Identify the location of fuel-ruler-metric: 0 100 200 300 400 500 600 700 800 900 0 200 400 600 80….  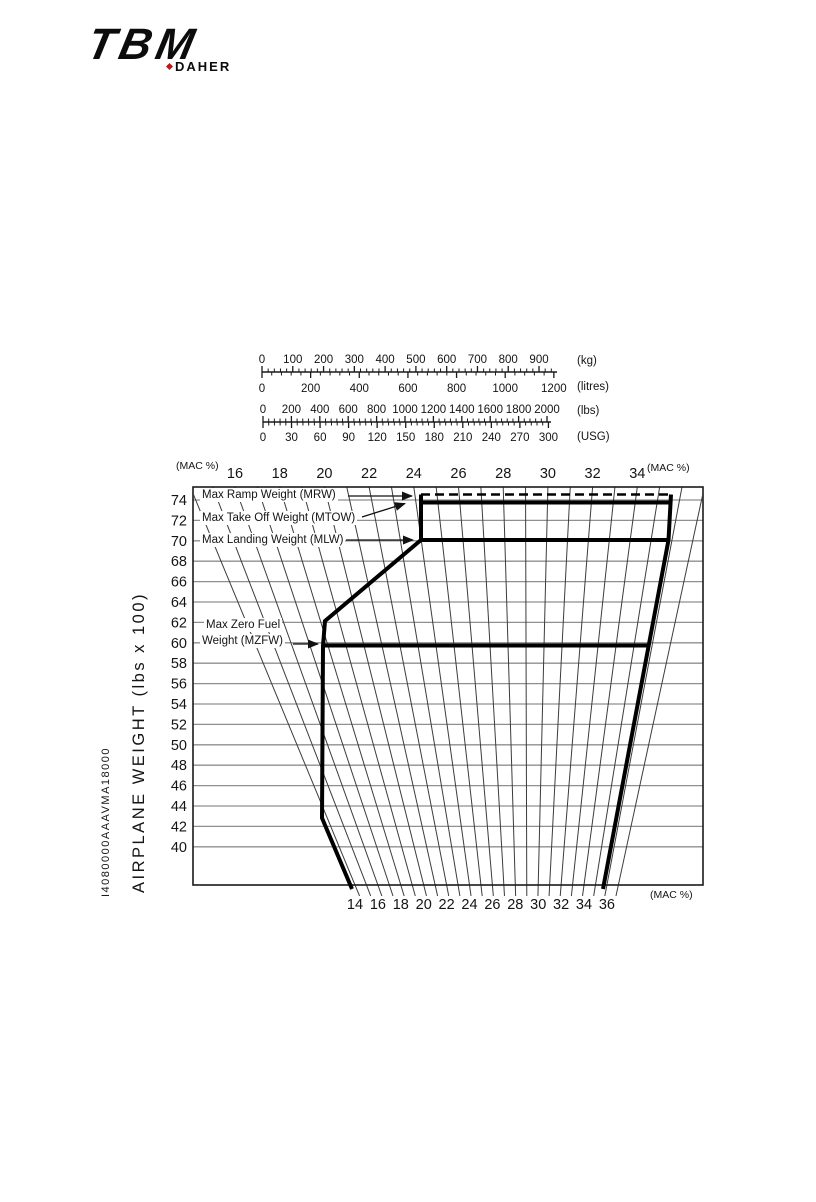
(413, 374).